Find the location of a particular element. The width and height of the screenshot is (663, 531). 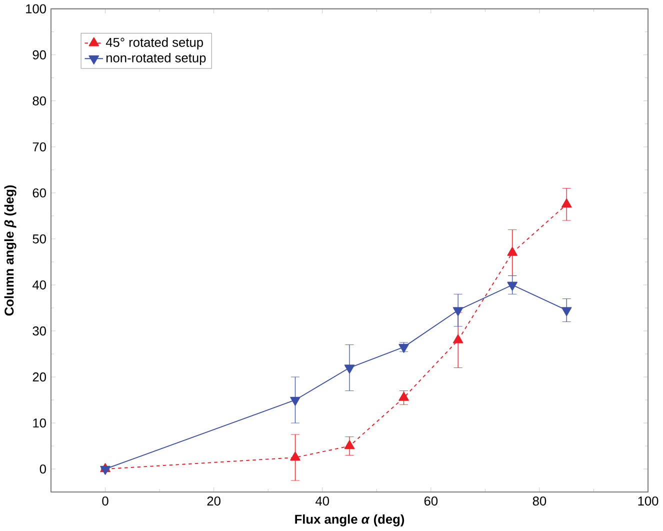

y-tick-label: 60 is located at coordinates (39, 193).